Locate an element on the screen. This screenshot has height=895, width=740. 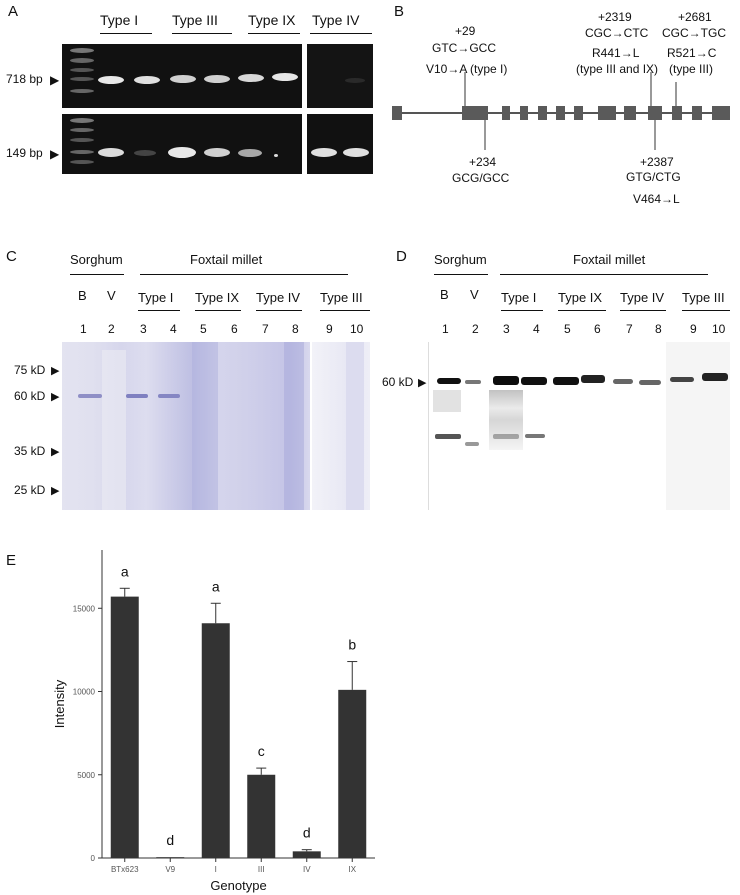
mutation-aa-2319: R441→L is located at coordinates (616, 53).